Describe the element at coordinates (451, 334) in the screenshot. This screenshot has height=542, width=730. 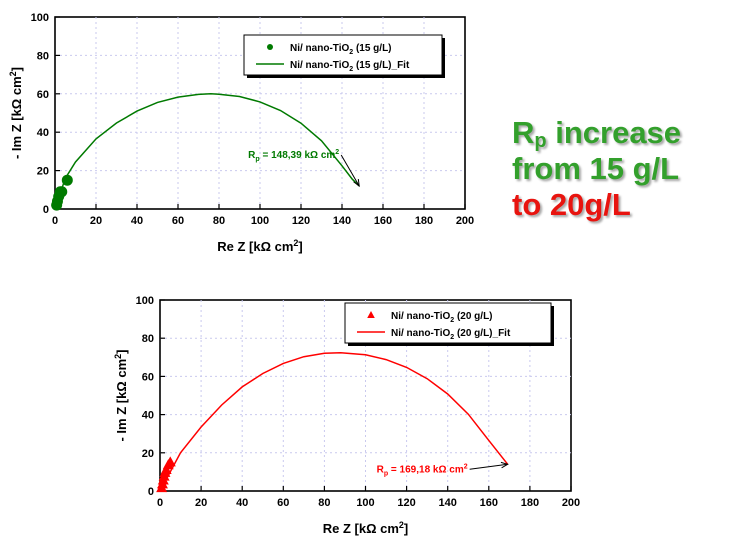
I see `legend-label: Ni/ nano-TiO2 (20 g/L)_Fit` at that location.